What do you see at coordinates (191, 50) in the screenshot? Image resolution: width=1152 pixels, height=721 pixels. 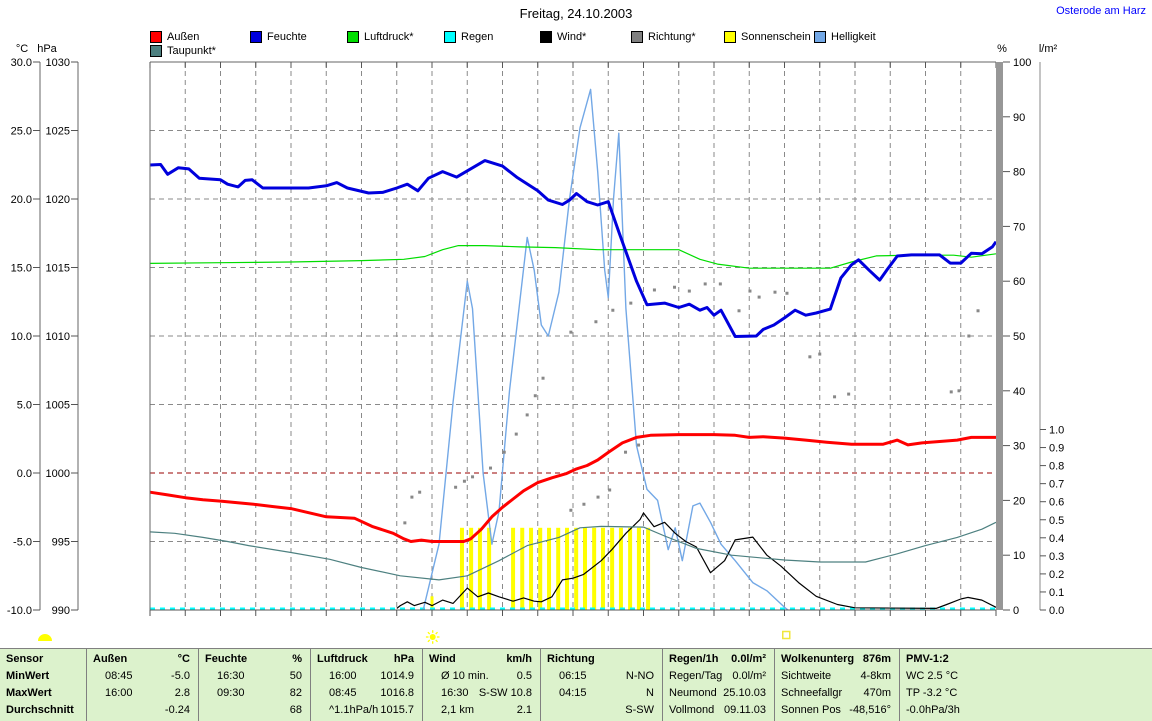 I see `legend-label: Taupunkt*` at bounding box center [191, 50].